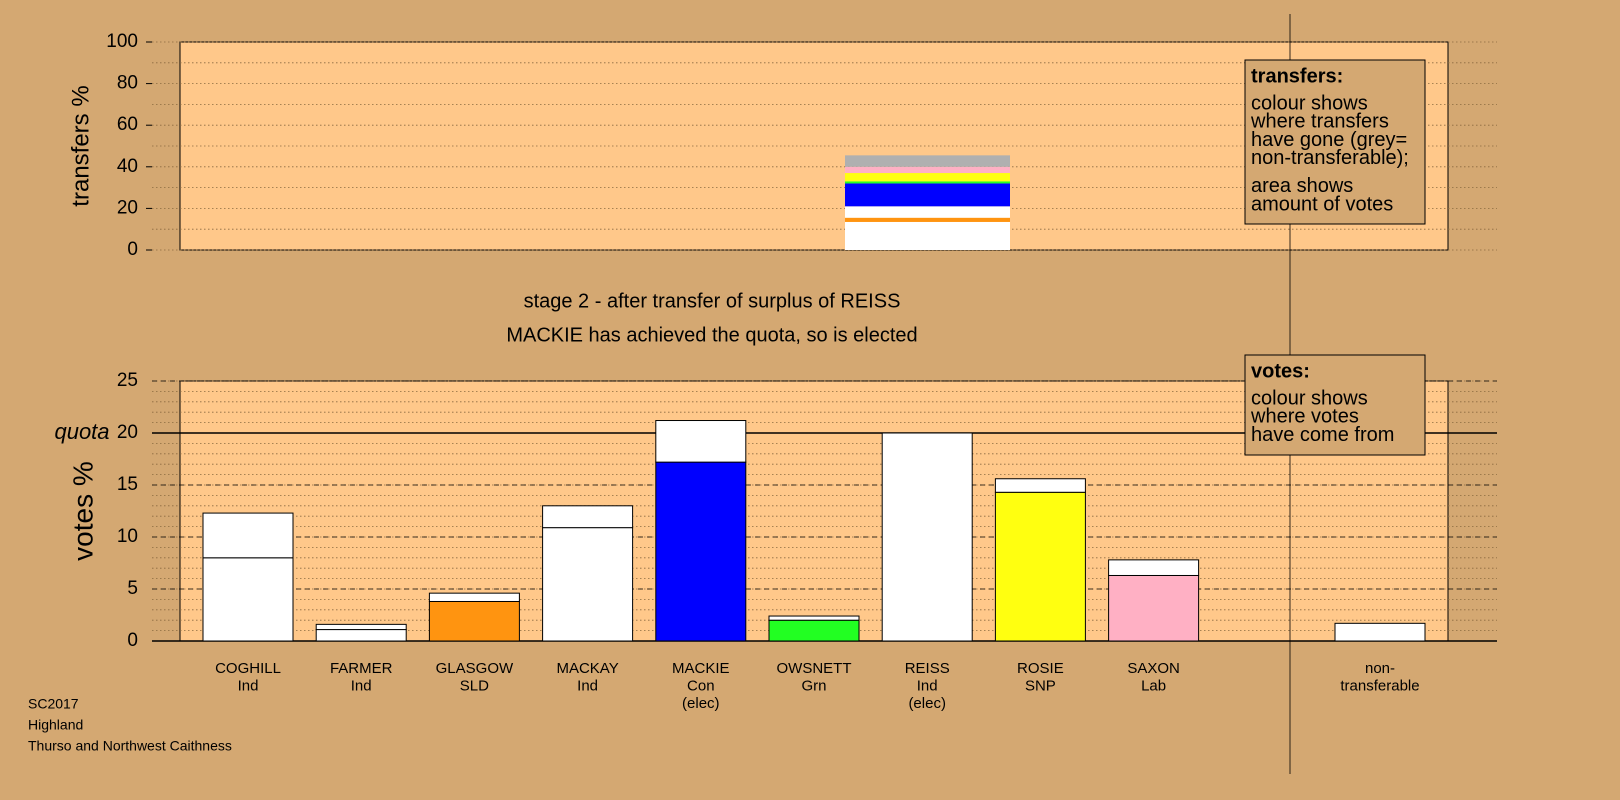 The width and height of the screenshot is (1620, 800). Describe the element at coordinates (701, 668) in the screenshot. I see `x-tick-label: MACKIE` at that location.